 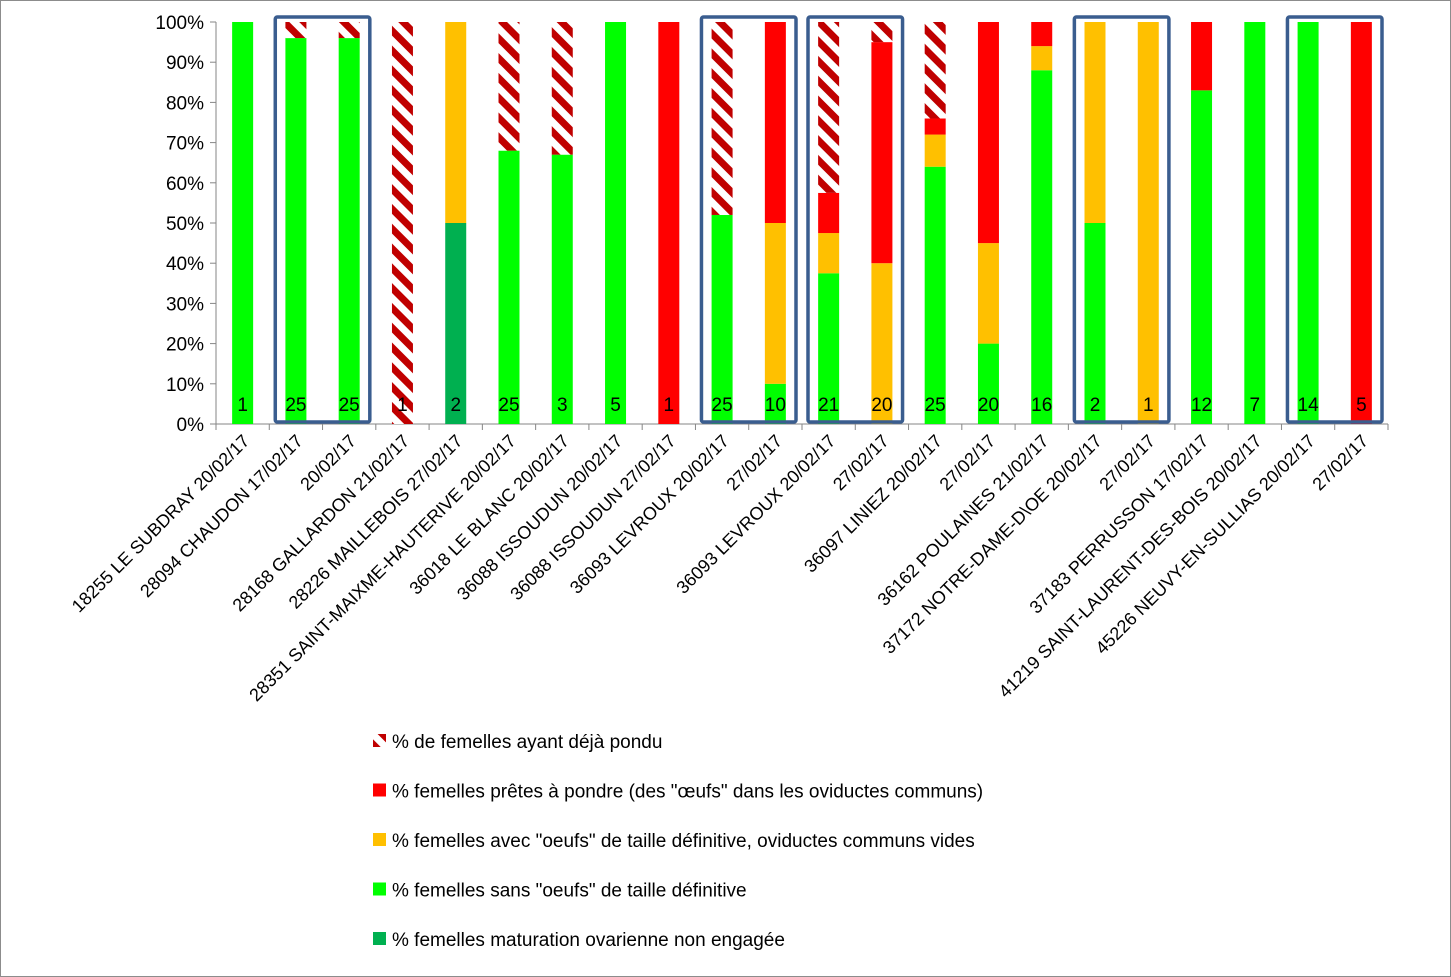 I want to click on sample-size-label: 12, so click(x=1201, y=405).